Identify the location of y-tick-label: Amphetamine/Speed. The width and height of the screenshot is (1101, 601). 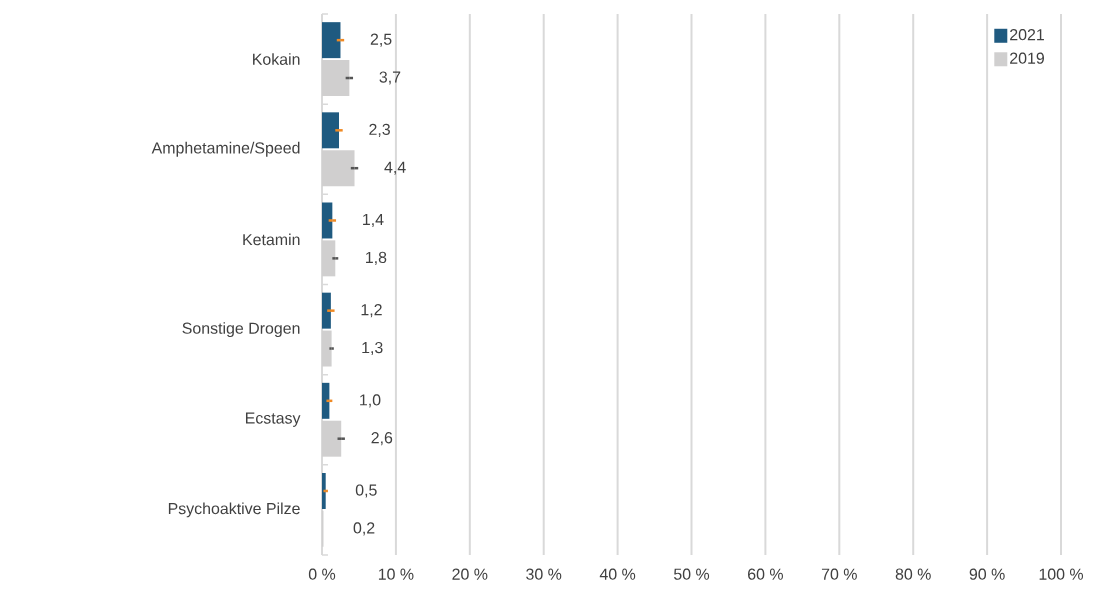
(225, 149).